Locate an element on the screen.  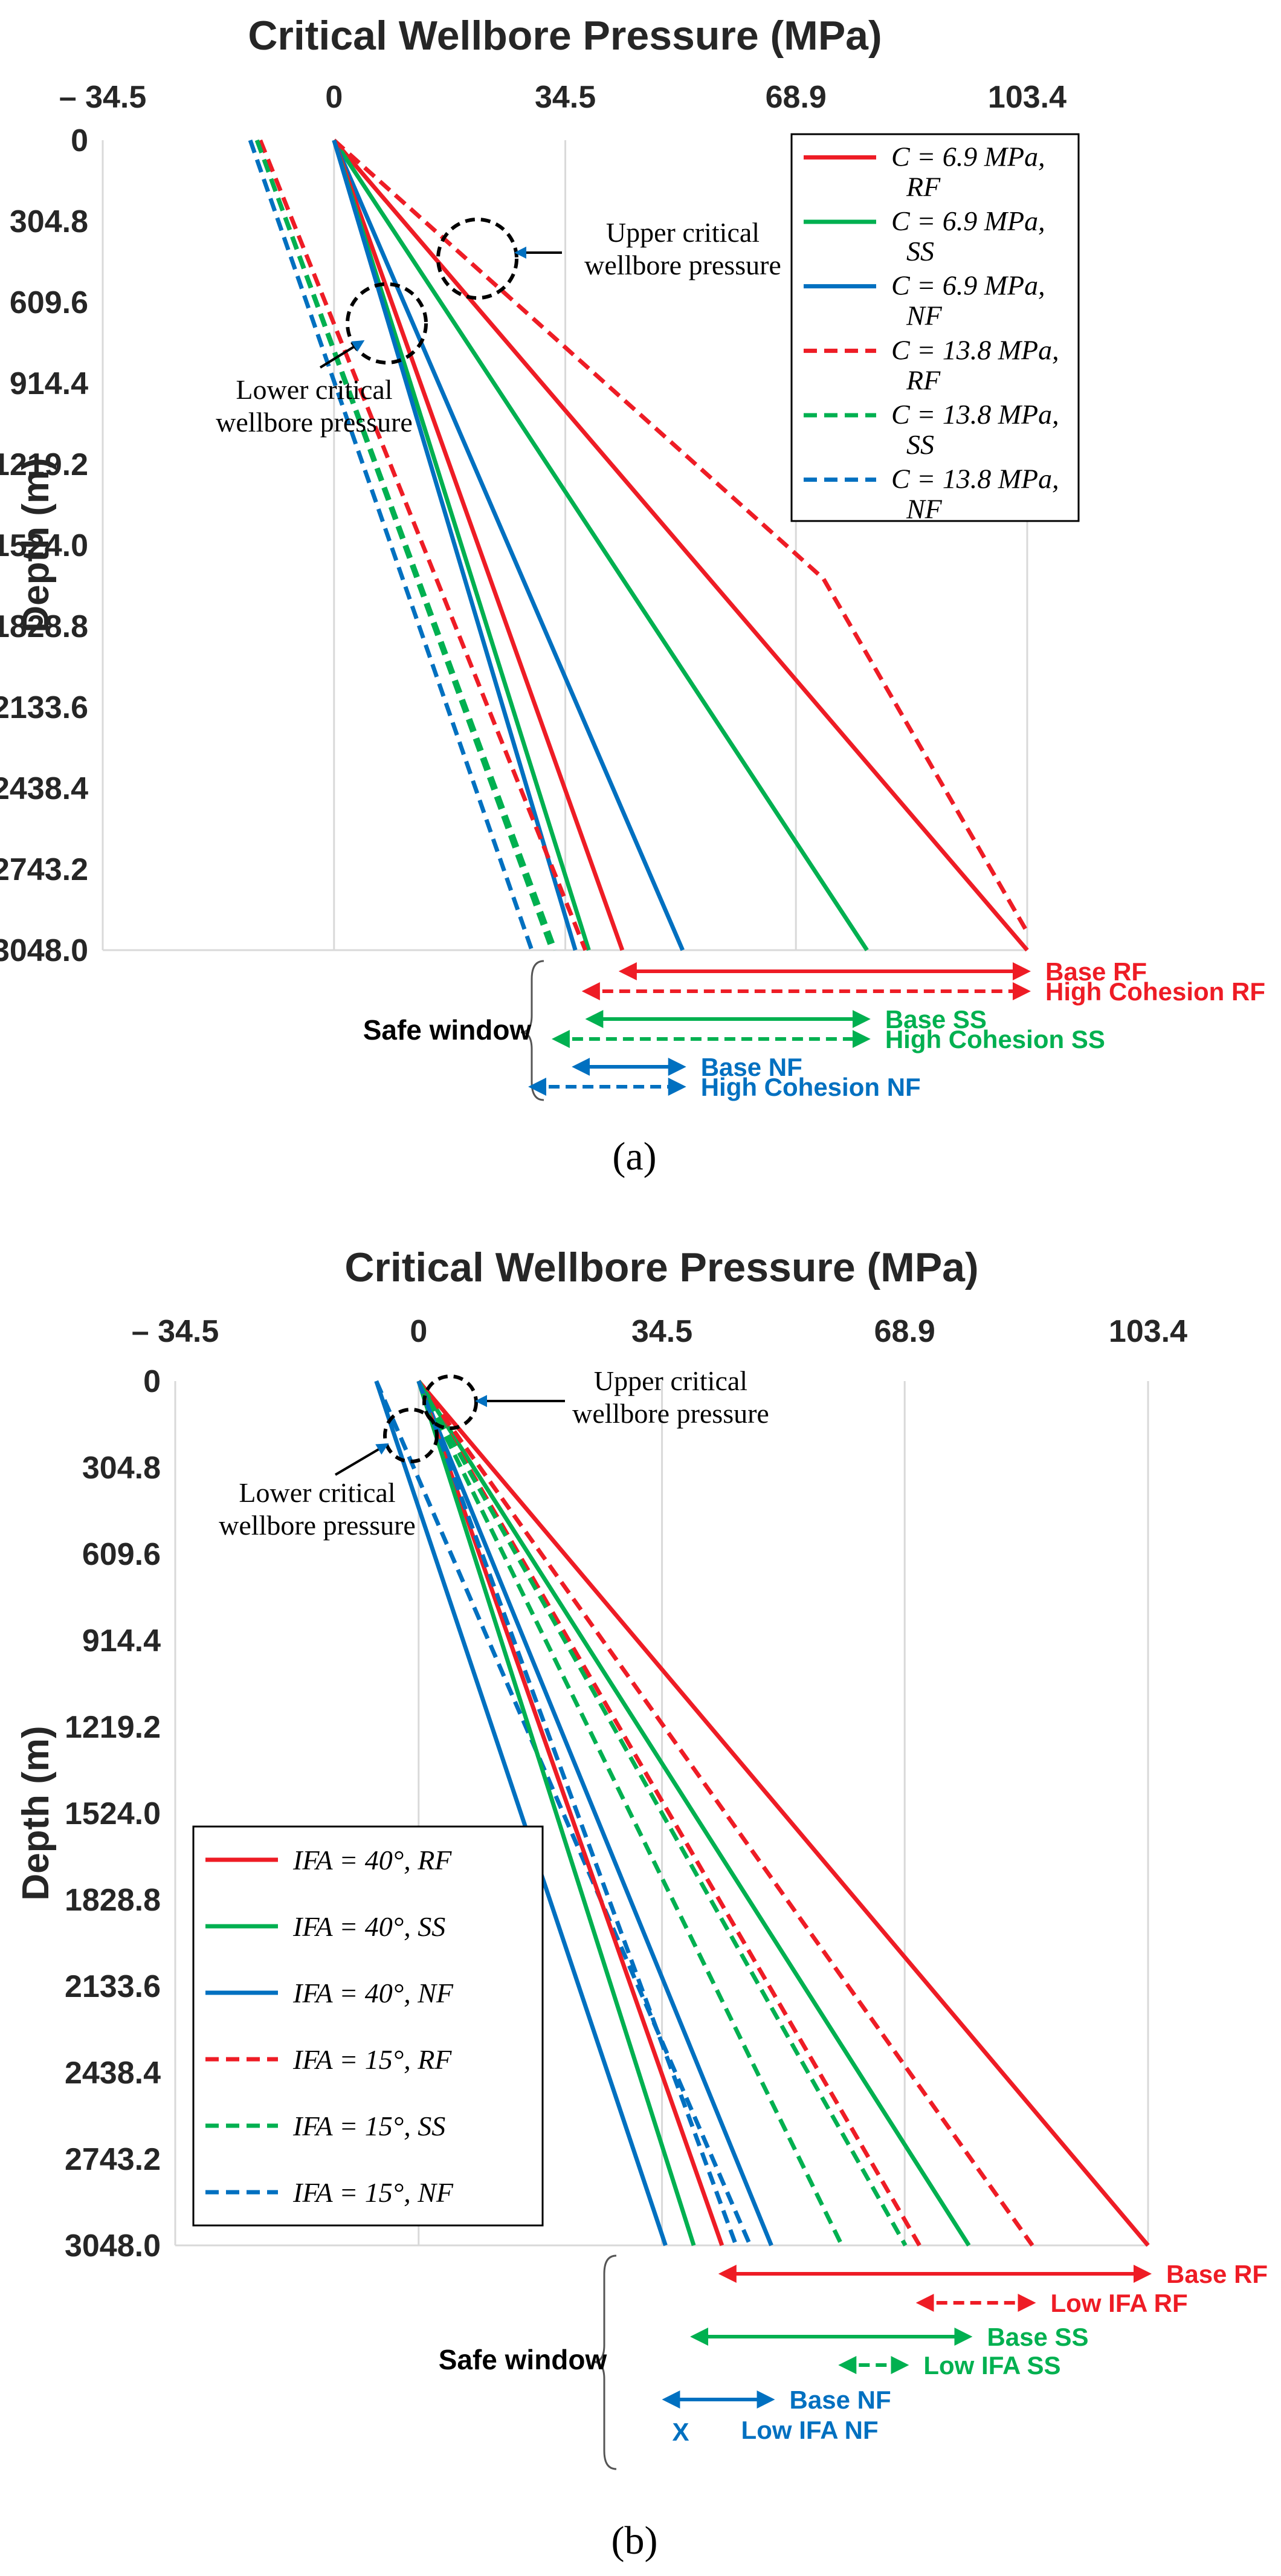
legend-label-ifa40-ss: IFA = 40°, SS is located at coordinates (368, 1926).